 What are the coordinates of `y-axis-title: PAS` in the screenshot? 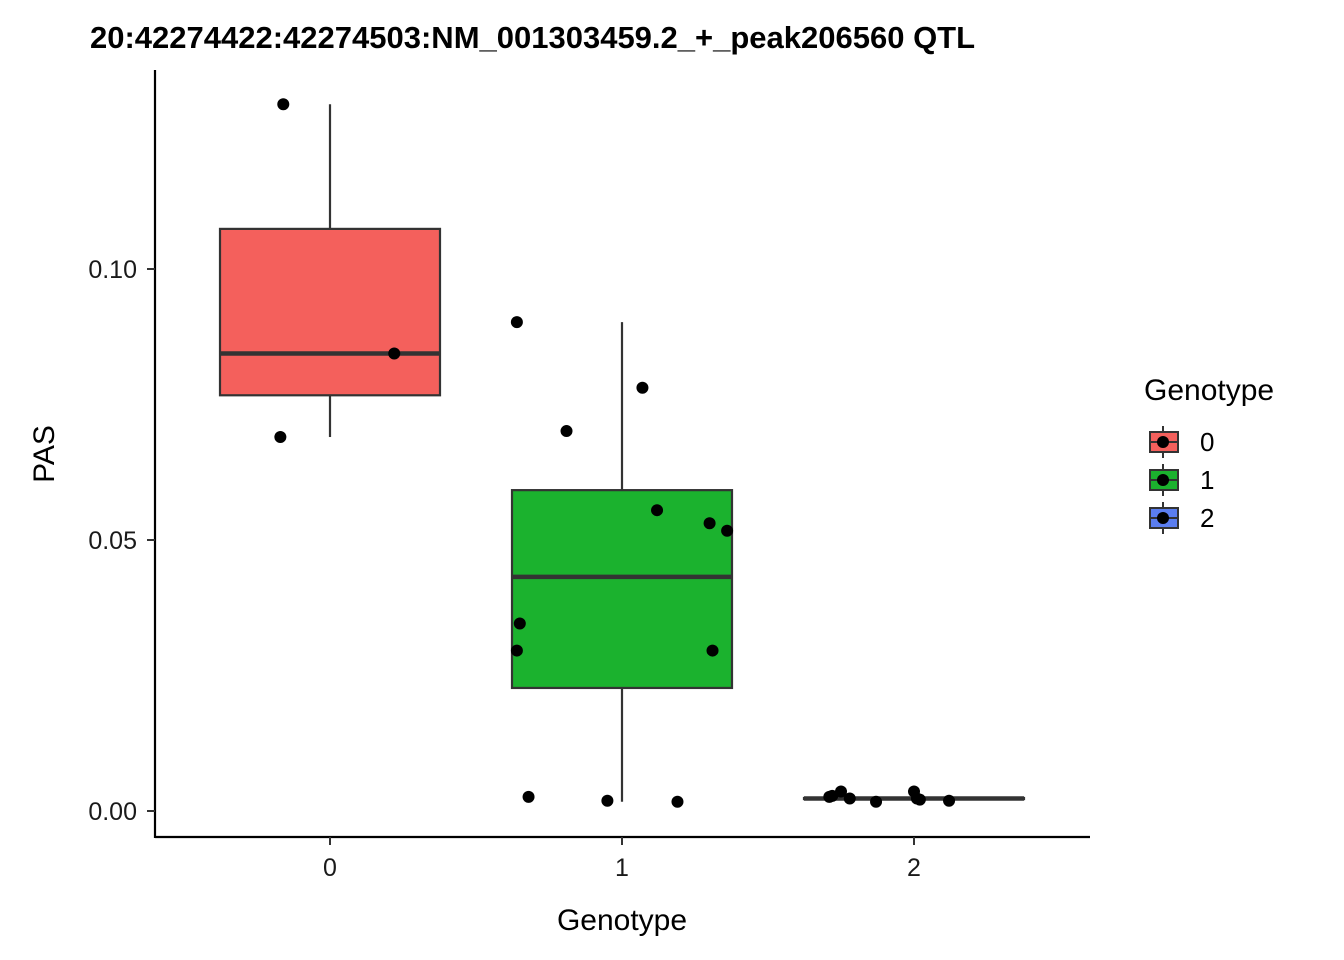 It's located at (44, 454).